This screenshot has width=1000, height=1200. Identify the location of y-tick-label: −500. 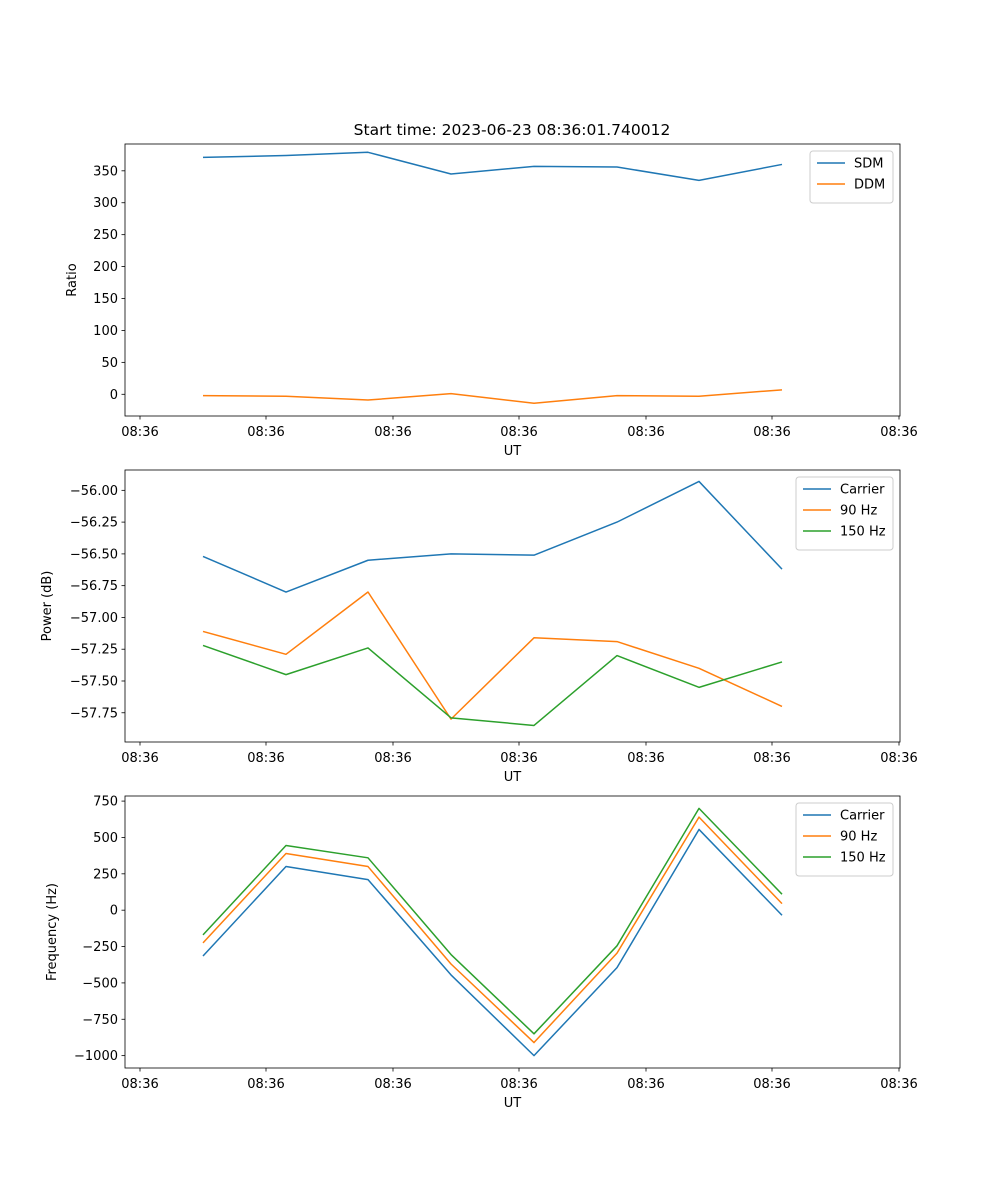
(100, 983).